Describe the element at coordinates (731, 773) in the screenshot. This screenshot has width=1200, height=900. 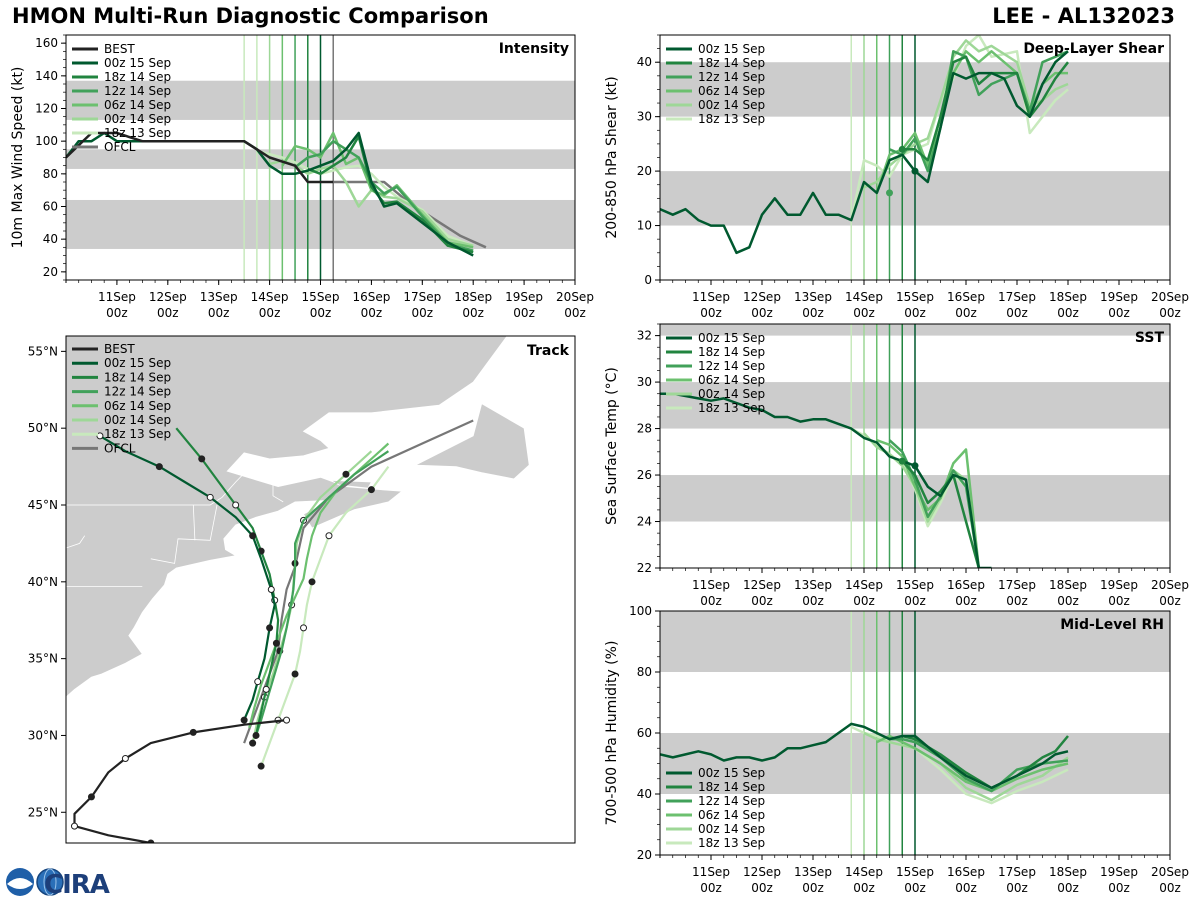
I see `rh-legend-entry: 00z 15 Sep` at that location.